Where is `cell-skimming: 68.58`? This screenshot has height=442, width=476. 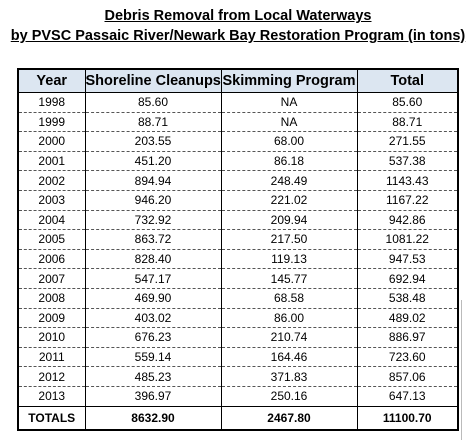 cell-skimming: 68.58 is located at coordinates (288, 298).